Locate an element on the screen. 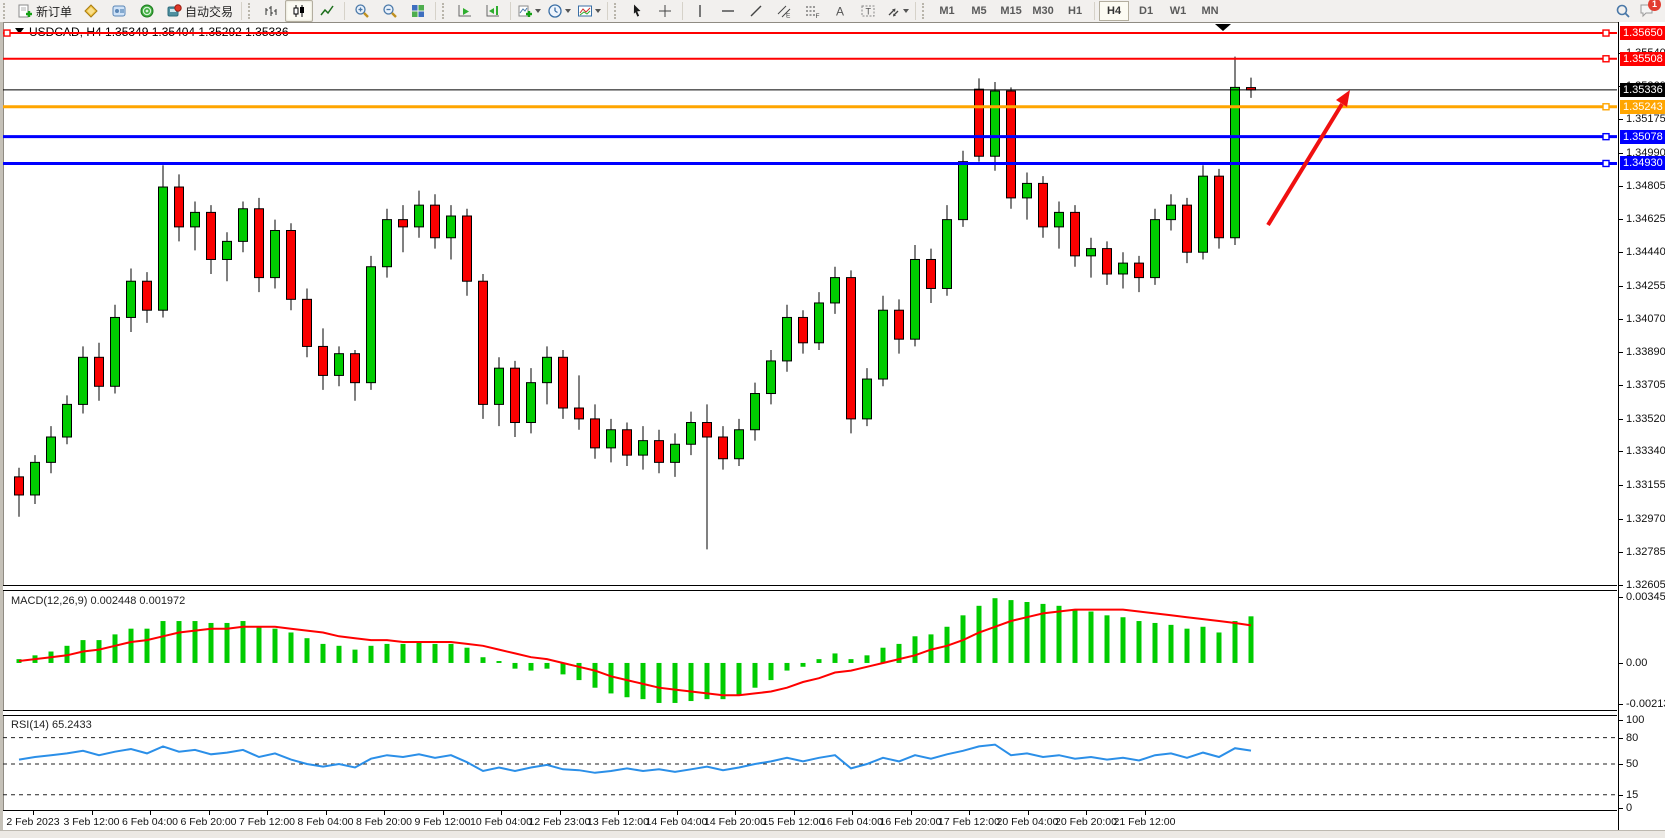 The image size is (1665, 838). chart-collapse-icon is located at coordinates (19, 31).